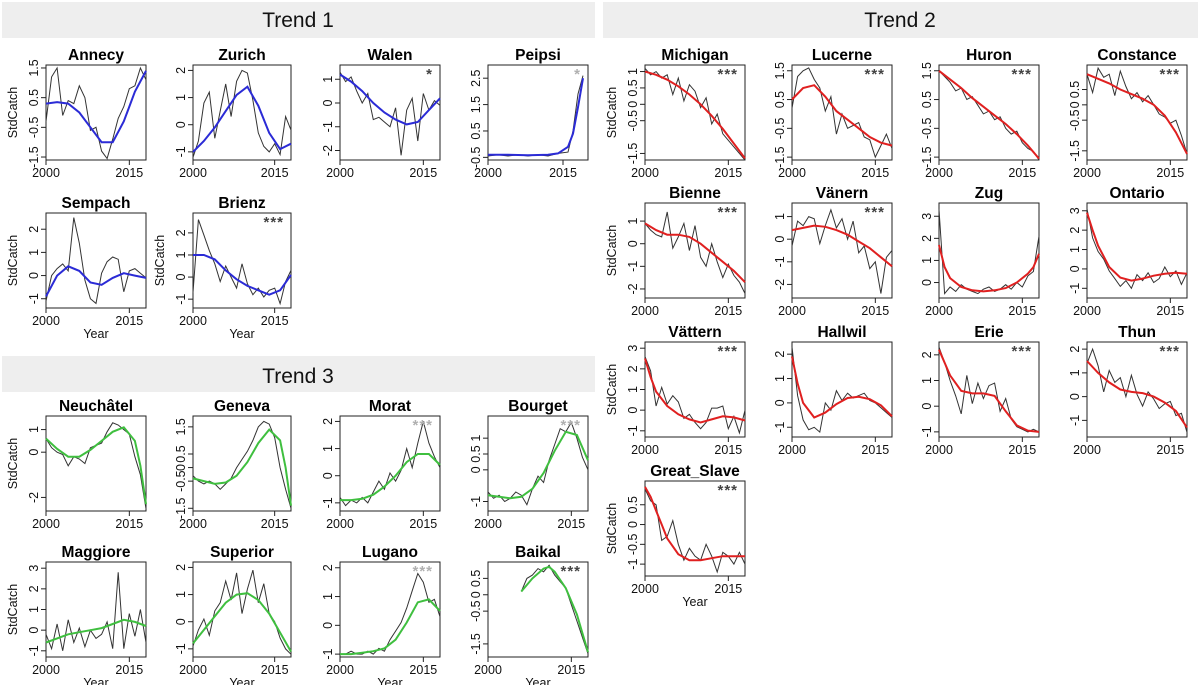  What do you see at coordinates (927, 238) in the screenshot?
I see `y-tick-label: 2` at bounding box center [927, 238].